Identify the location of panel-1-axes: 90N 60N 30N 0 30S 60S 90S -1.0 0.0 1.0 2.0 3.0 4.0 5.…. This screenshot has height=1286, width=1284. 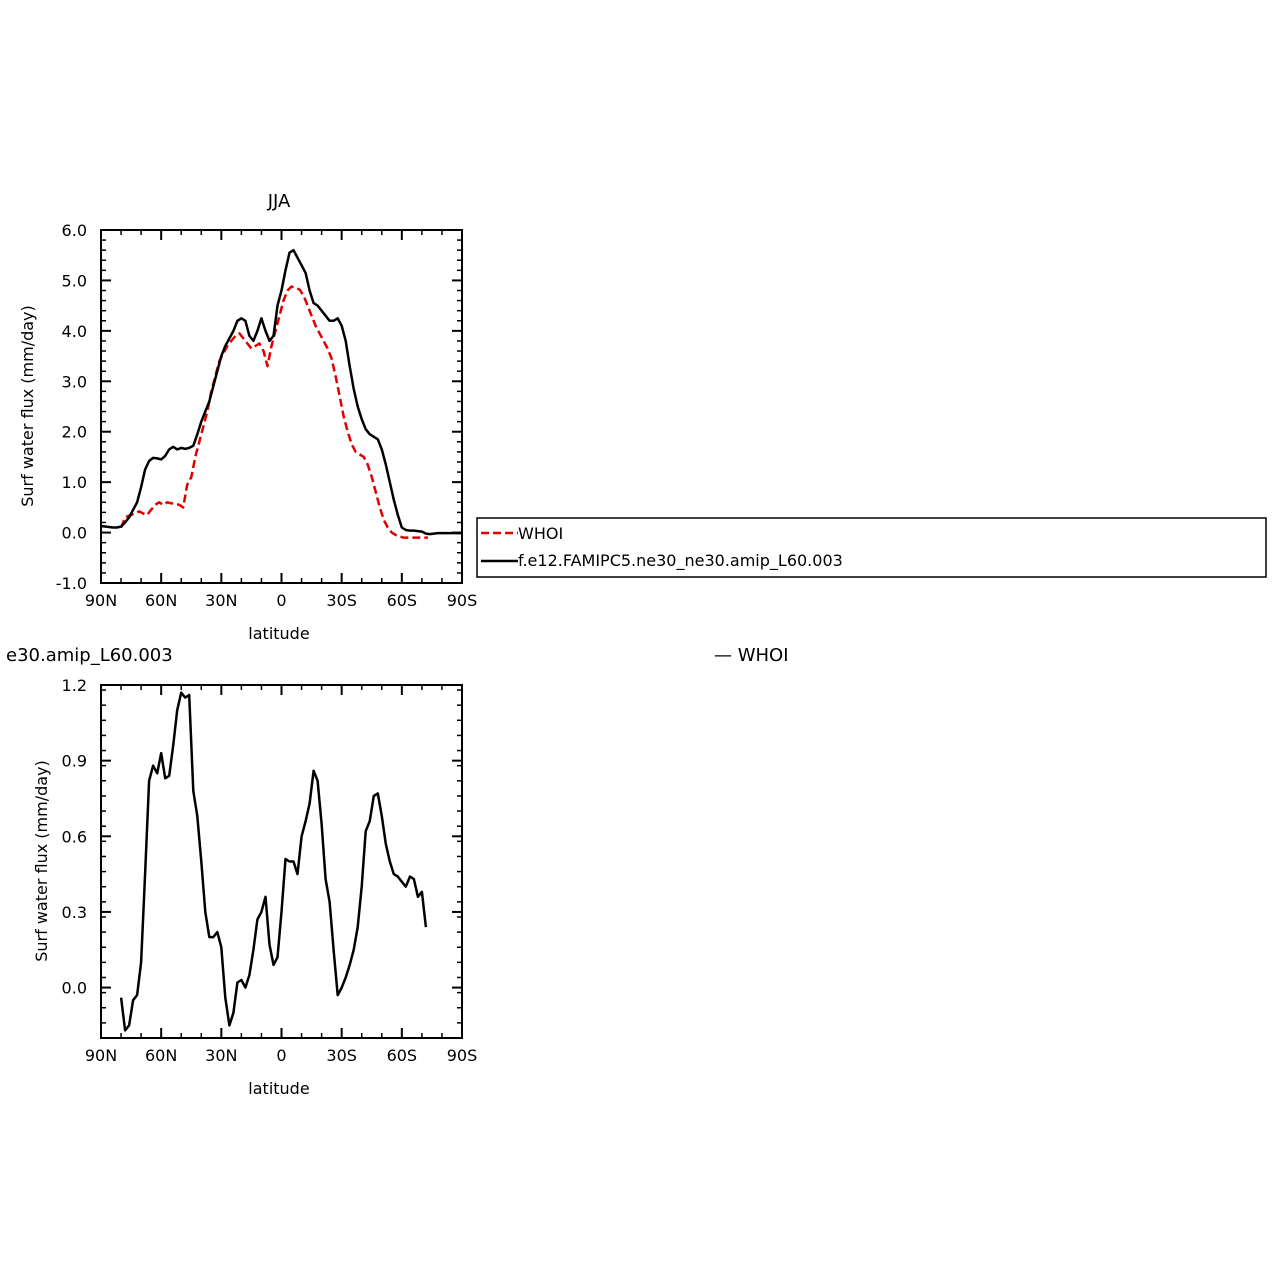
(266, 415).